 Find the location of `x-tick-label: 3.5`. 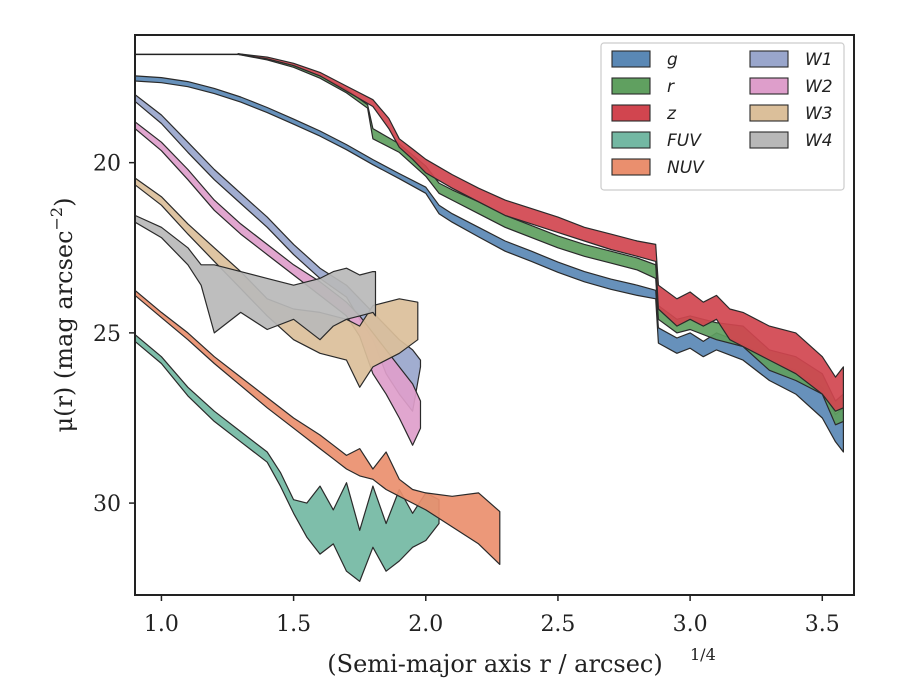

x-tick-label: 3.5 is located at coordinates (822, 624).